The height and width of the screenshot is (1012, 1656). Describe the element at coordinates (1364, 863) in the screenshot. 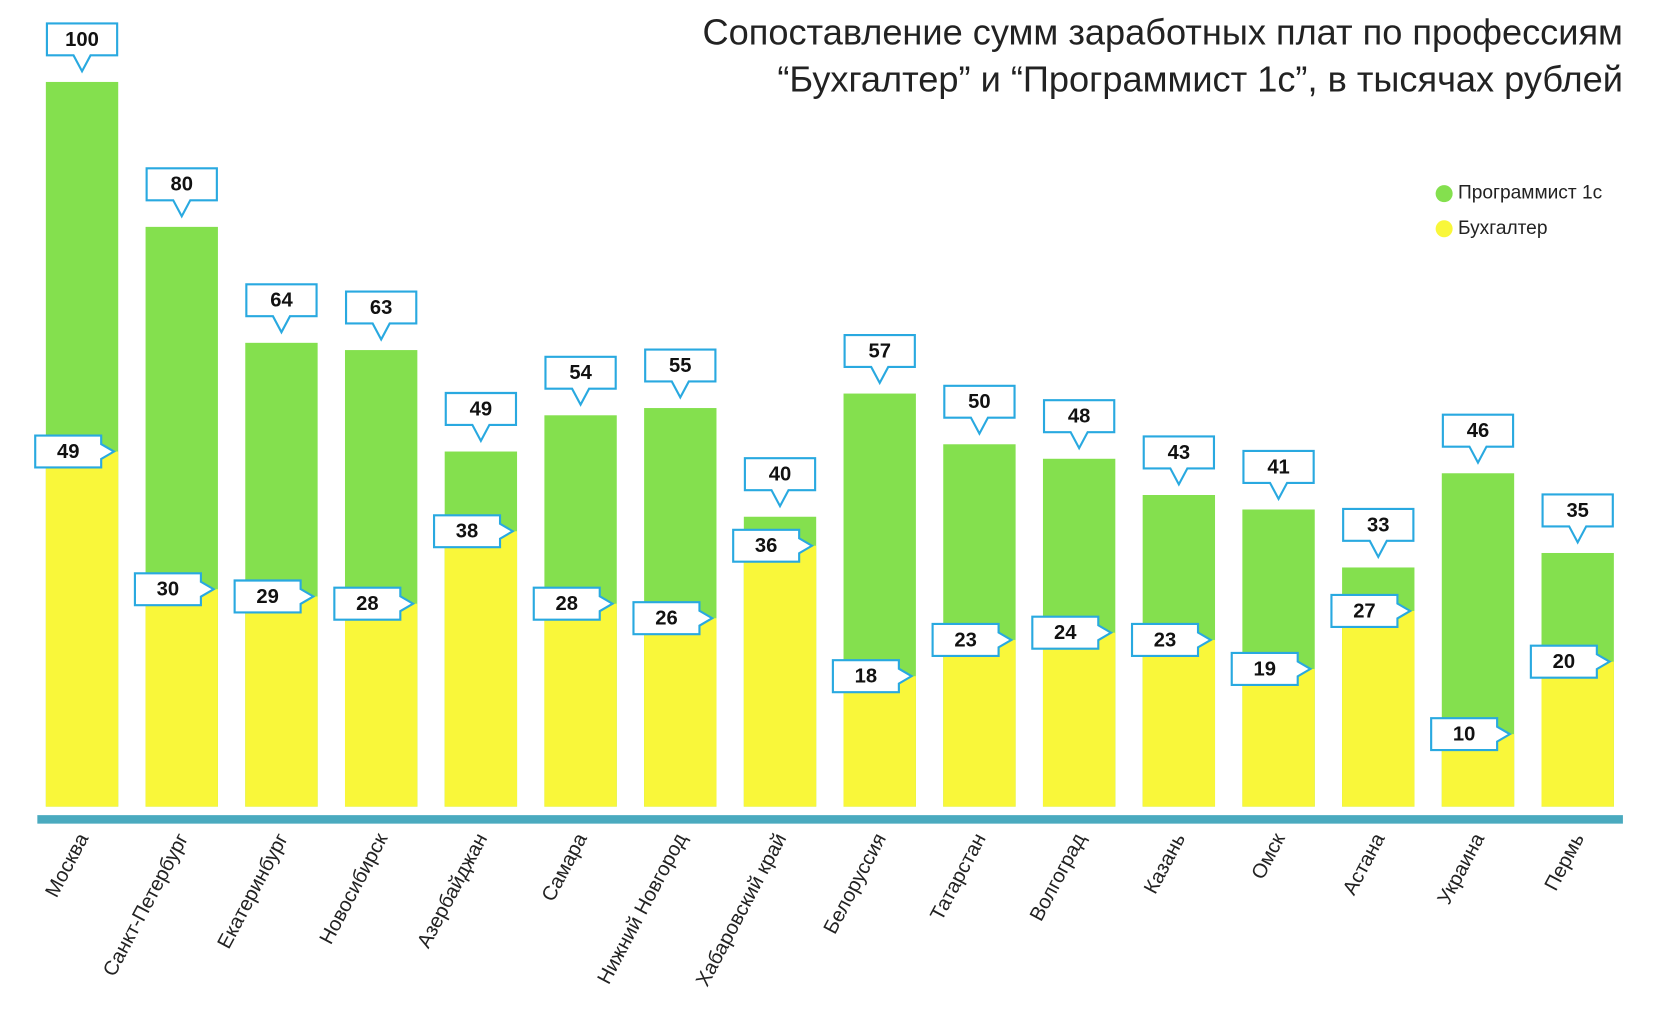

I see `x-tick-label: Астана` at that location.